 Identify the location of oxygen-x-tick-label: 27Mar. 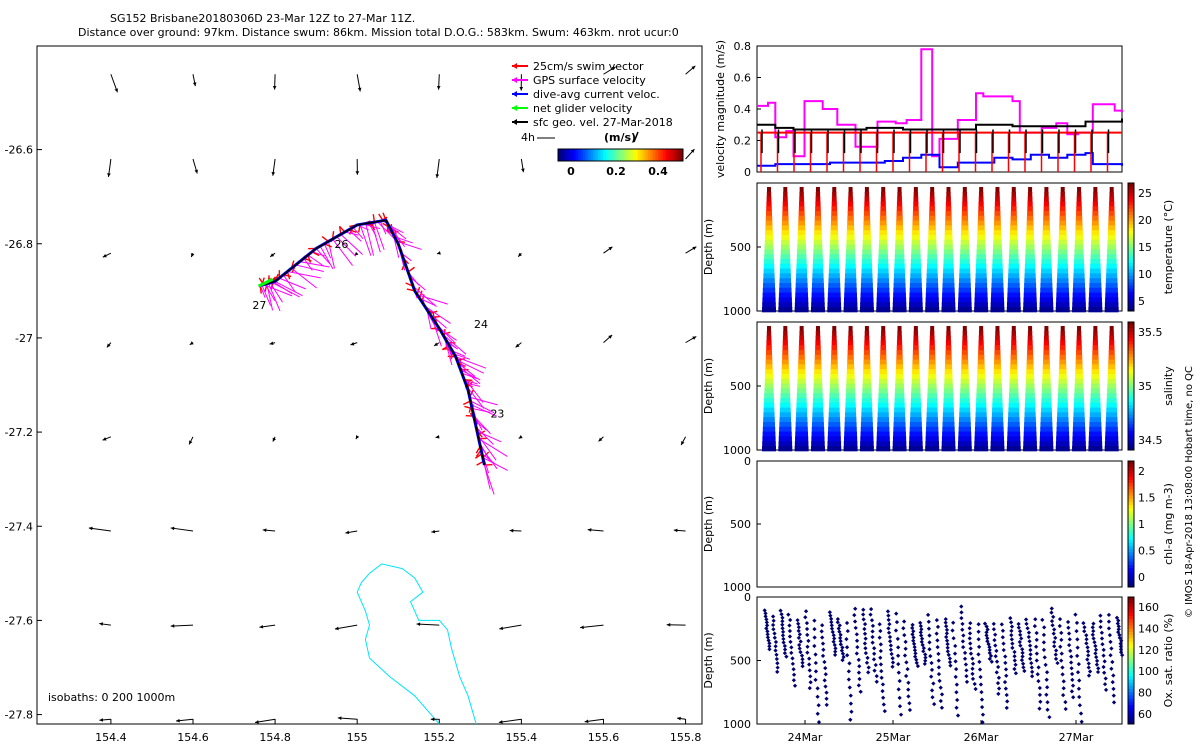
(1076, 737).